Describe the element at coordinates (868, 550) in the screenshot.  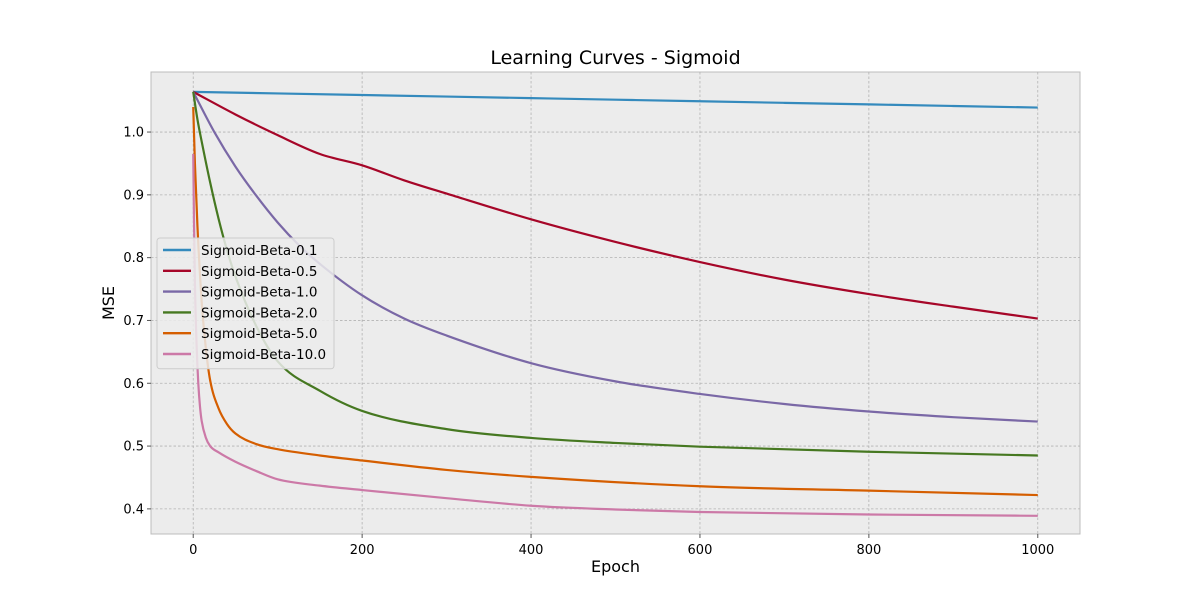
I see `x-tick-label: 800` at that location.